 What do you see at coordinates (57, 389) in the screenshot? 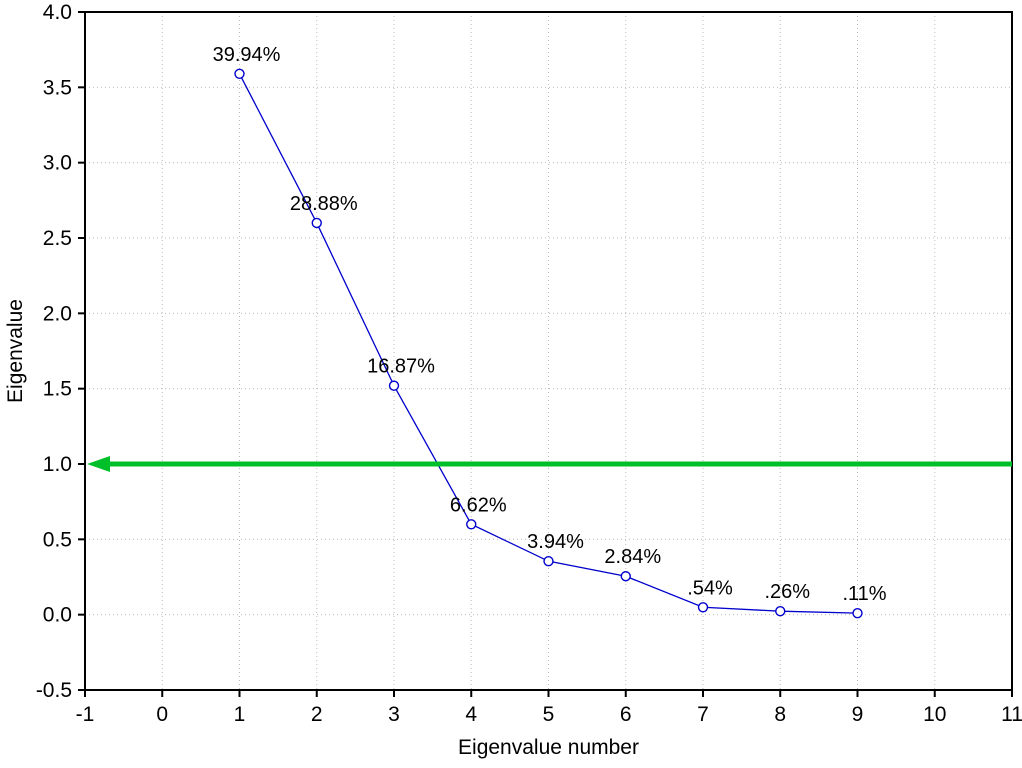
I see `y-tick-label: 1.5` at bounding box center [57, 389].